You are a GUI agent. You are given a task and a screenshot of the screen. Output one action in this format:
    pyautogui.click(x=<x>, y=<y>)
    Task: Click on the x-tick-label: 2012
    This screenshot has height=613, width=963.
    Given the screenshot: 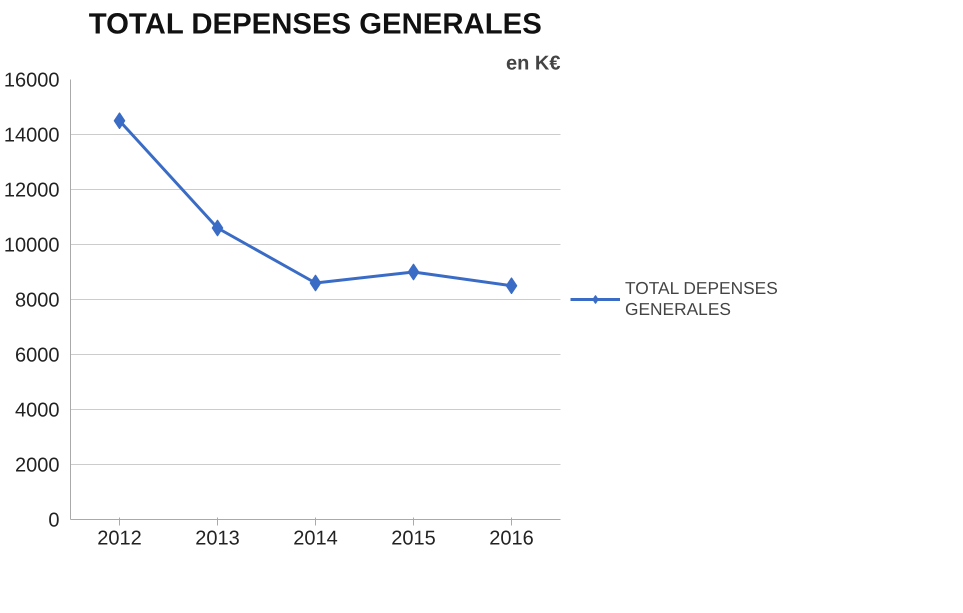 What is the action you would take?
    pyautogui.click(x=119, y=539)
    